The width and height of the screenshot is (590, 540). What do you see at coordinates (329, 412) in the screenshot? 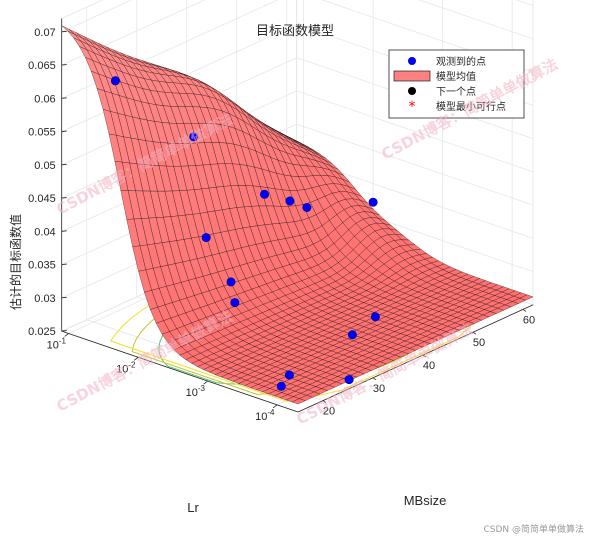
I see `x-tick-label: 20` at bounding box center [329, 412].